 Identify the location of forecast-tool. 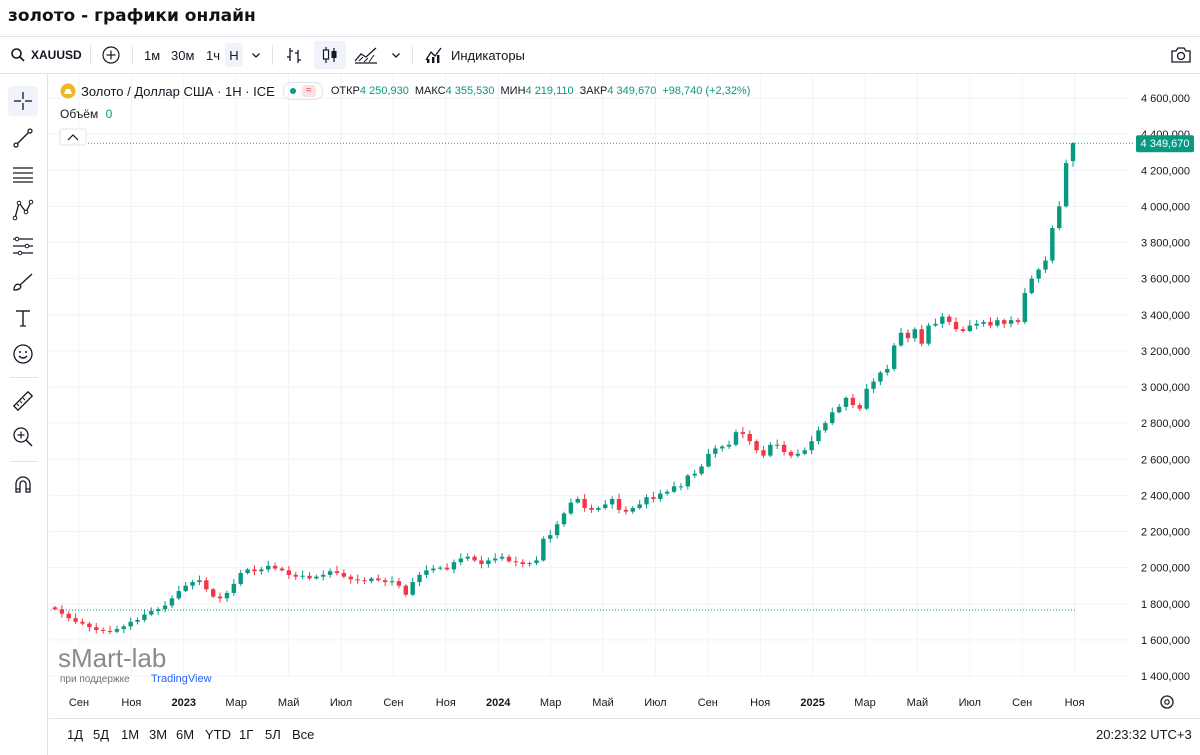
(23, 246).